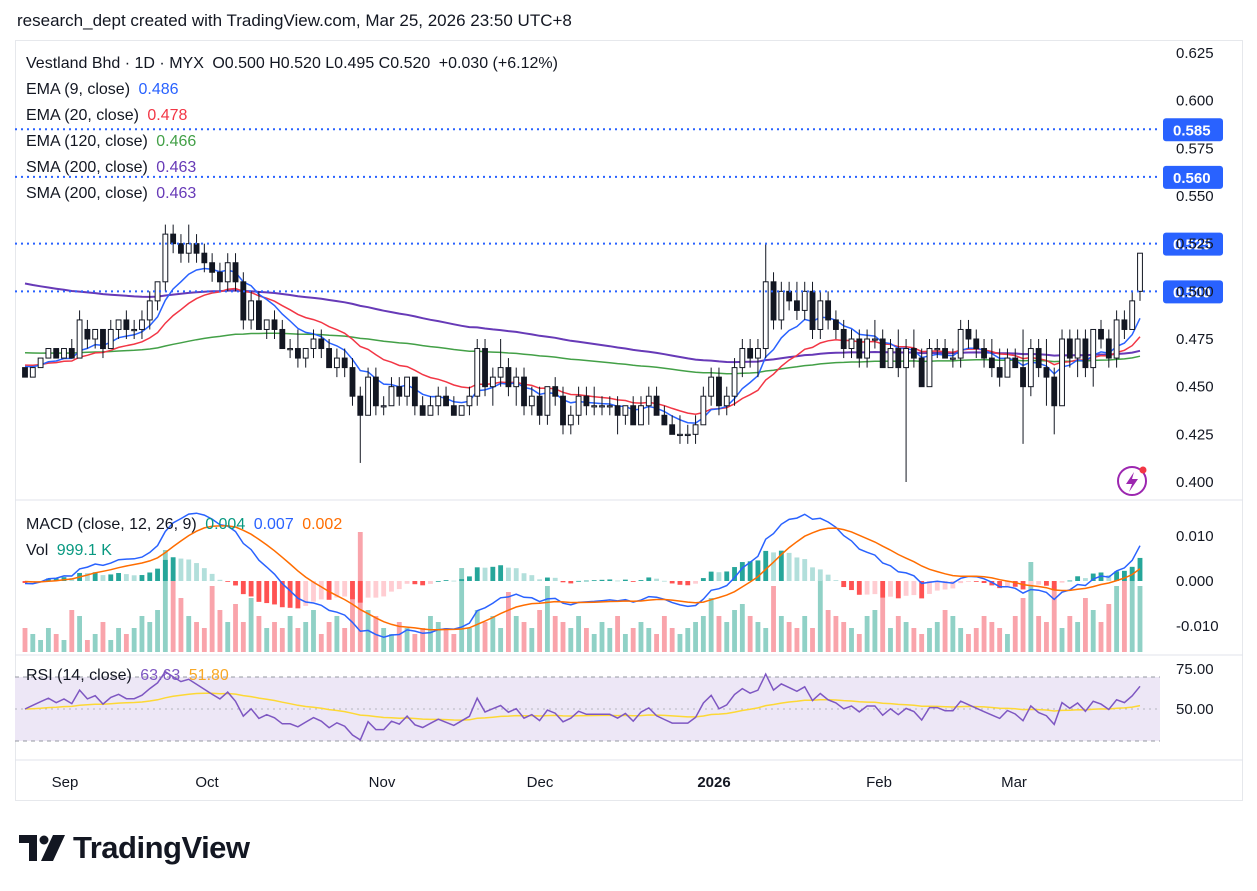 The height and width of the screenshot is (891, 1257). I want to click on sma200-legend-2: SMA (200, close) 0.463, so click(113, 194).